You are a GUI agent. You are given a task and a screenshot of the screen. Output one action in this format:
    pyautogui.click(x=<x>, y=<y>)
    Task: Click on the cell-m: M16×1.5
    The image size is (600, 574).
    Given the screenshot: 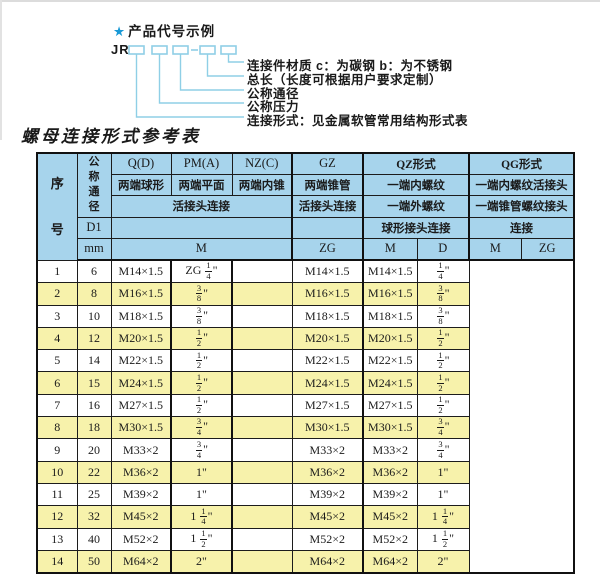 What is the action you would take?
    pyautogui.click(x=141, y=294)
    